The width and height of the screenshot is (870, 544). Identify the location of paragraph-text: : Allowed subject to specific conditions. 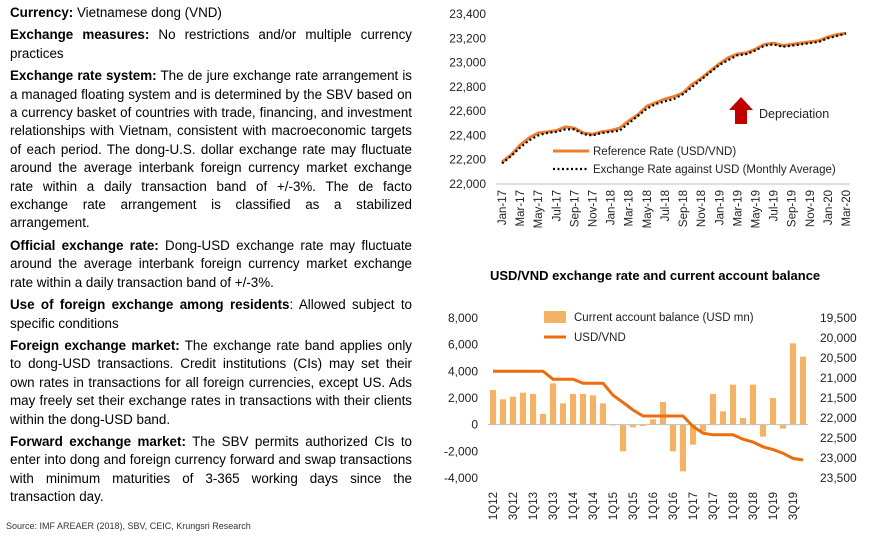
(211, 314).